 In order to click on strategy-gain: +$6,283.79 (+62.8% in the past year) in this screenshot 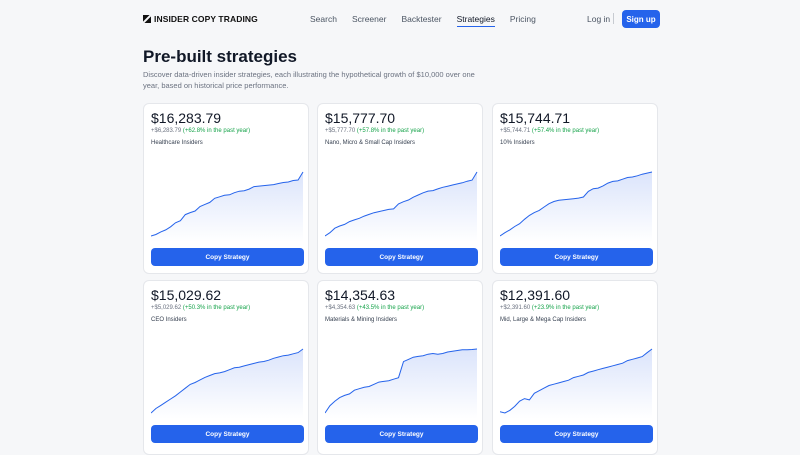, I will do `click(200, 131)`.